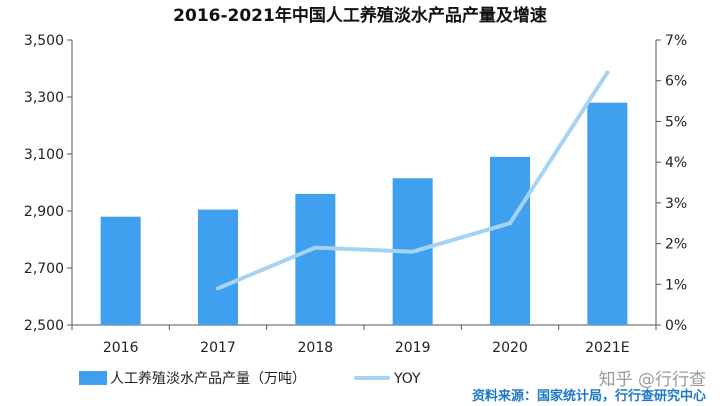 The width and height of the screenshot is (720, 406). Describe the element at coordinates (44, 155) in the screenshot. I see `left-tick-label: 3,100` at that location.